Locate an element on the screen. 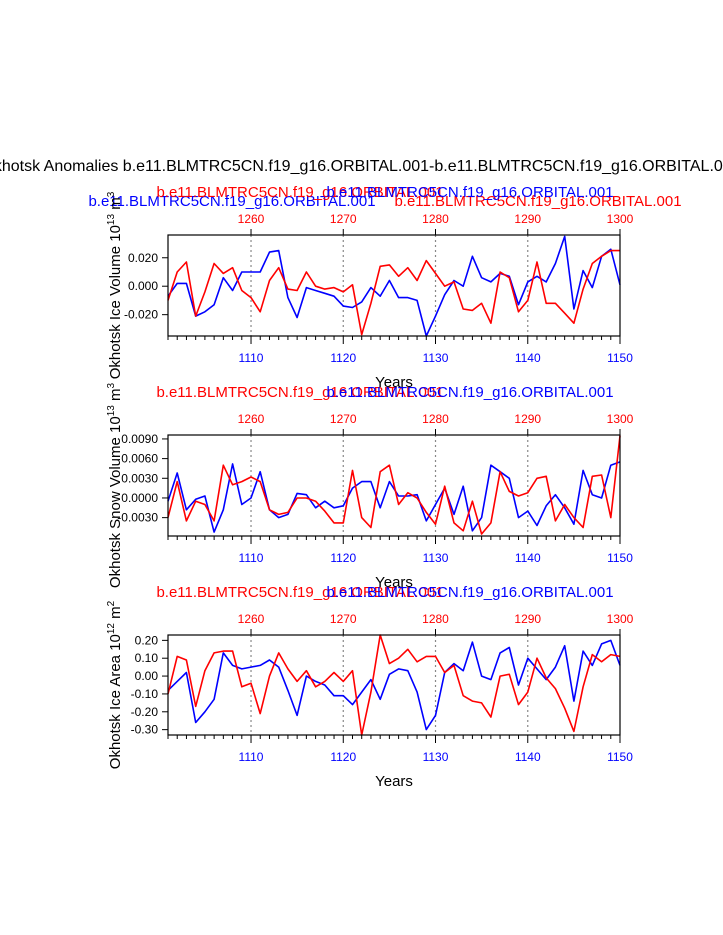  y-tick-label: 0.0090 is located at coordinates (139, 439).